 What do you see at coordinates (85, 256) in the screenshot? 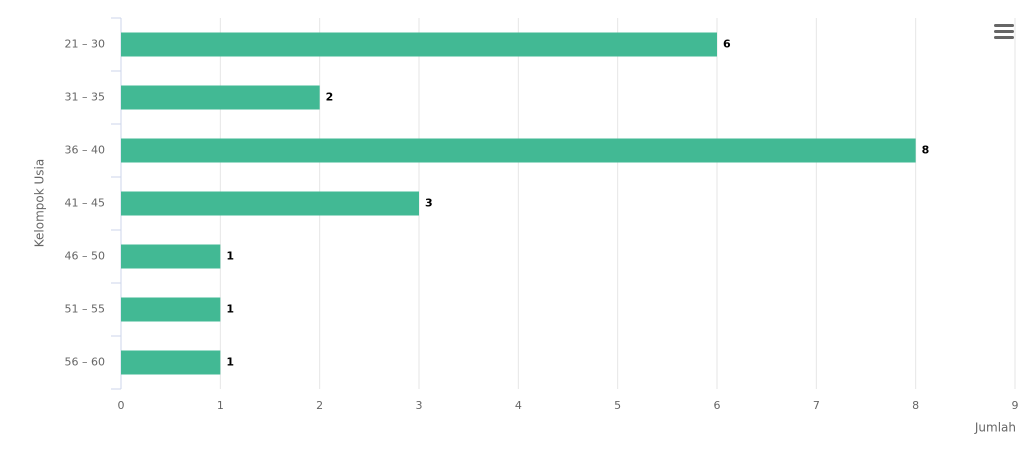
I see `y-tick-label: 46 – 50` at bounding box center [85, 256].